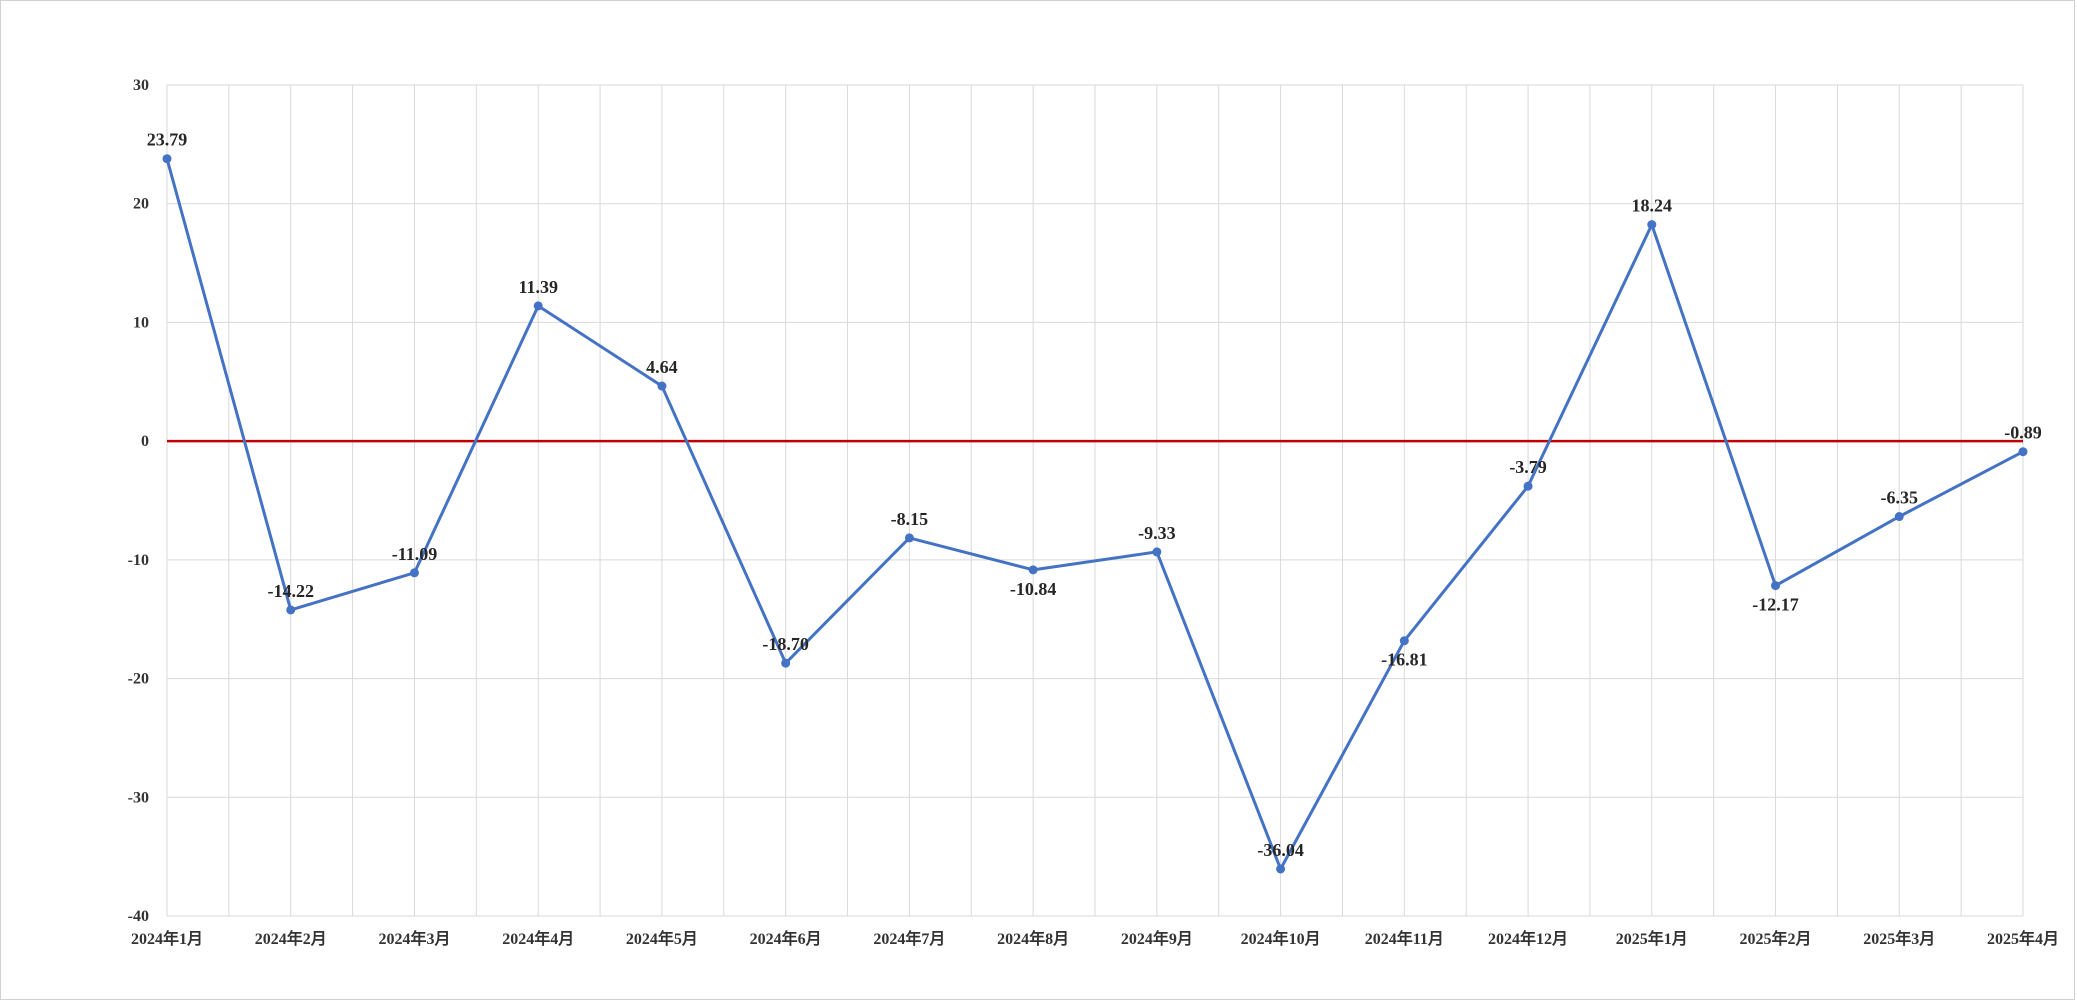  Describe the element at coordinates (1033, 938) in the screenshot. I see `x-tick-label: 2024年8月` at that location.